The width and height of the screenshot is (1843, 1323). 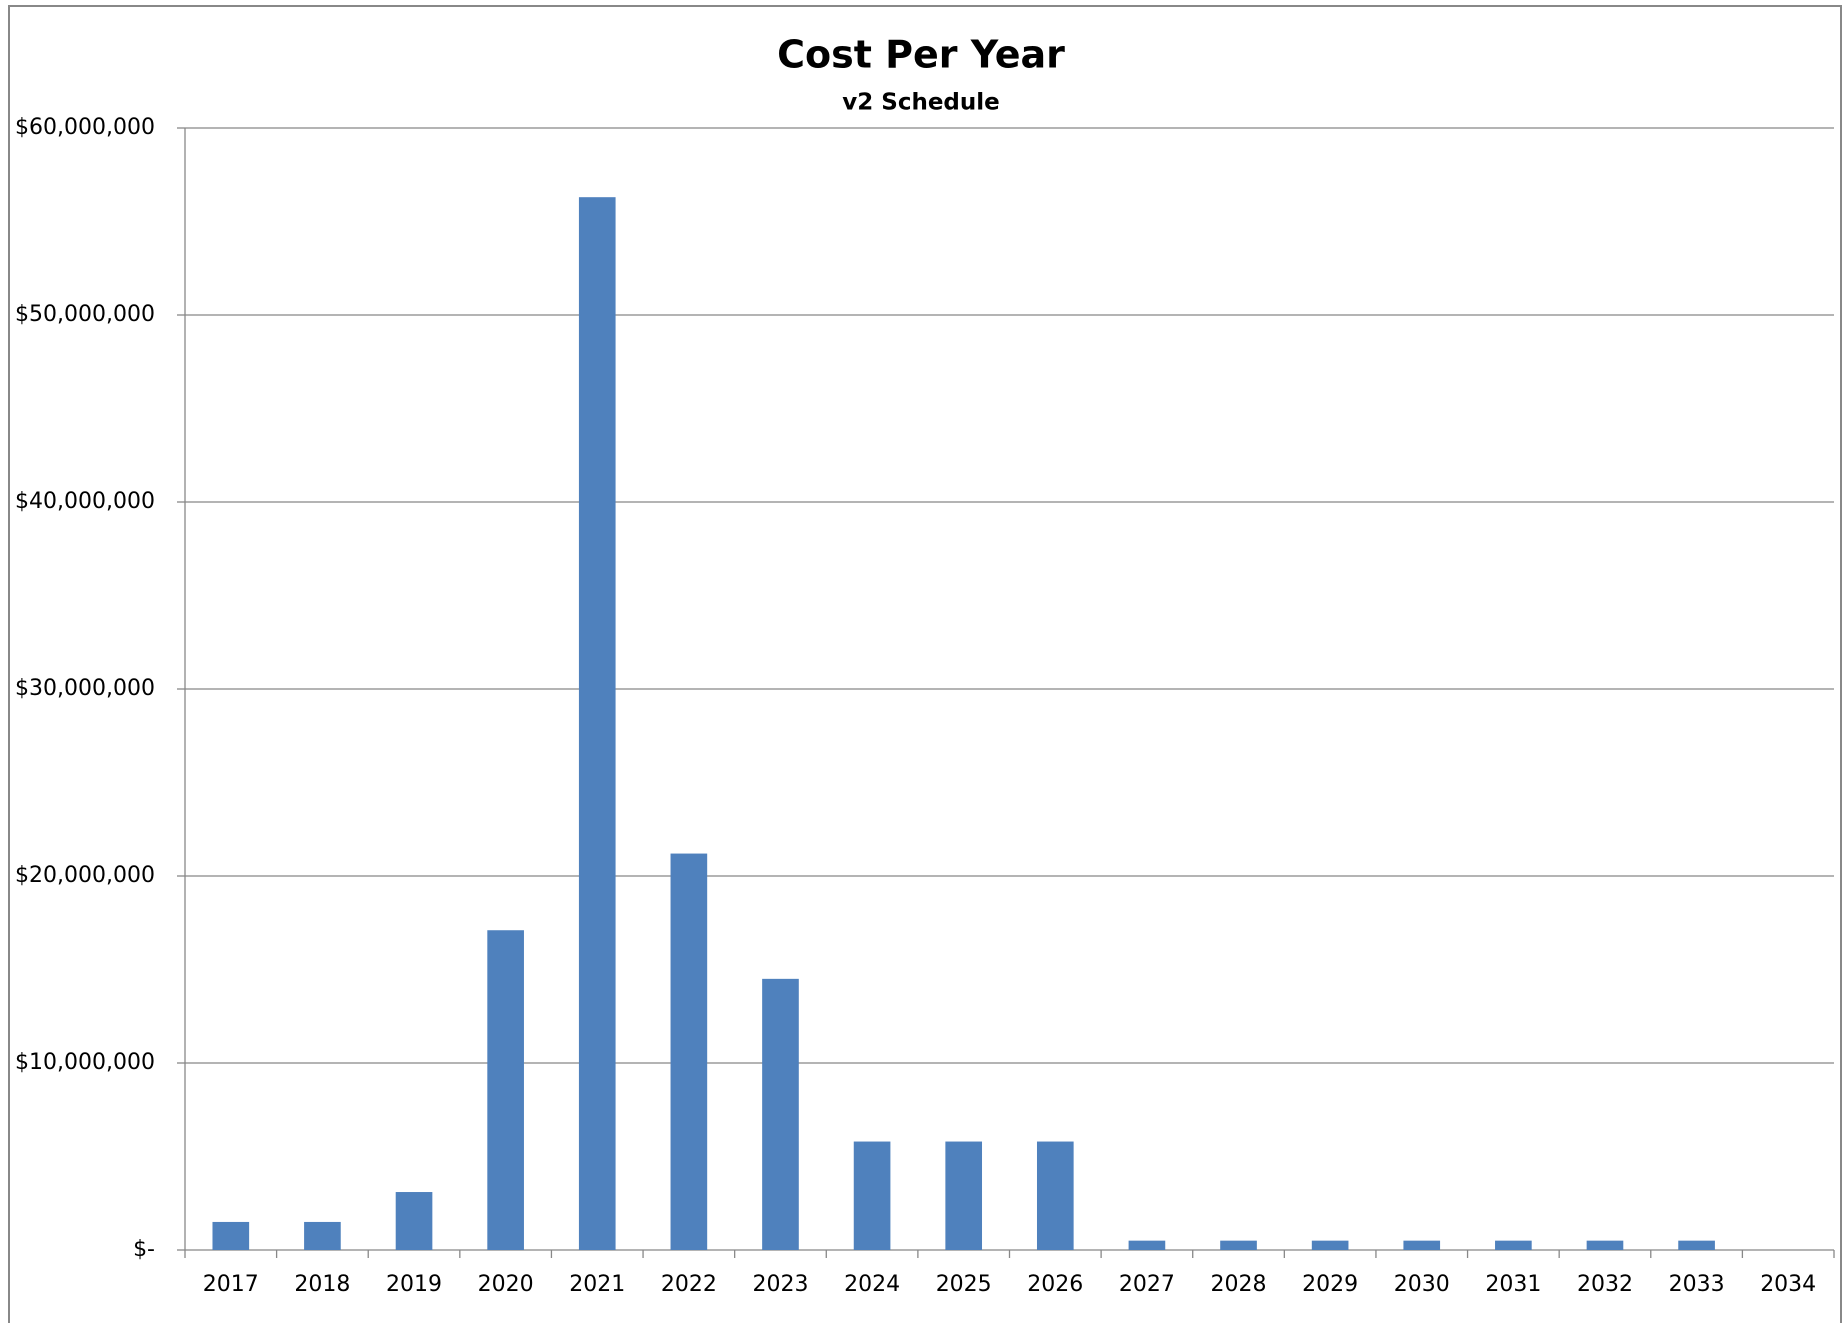 I want to click on y-tick-label: $-, so click(x=144, y=1249).